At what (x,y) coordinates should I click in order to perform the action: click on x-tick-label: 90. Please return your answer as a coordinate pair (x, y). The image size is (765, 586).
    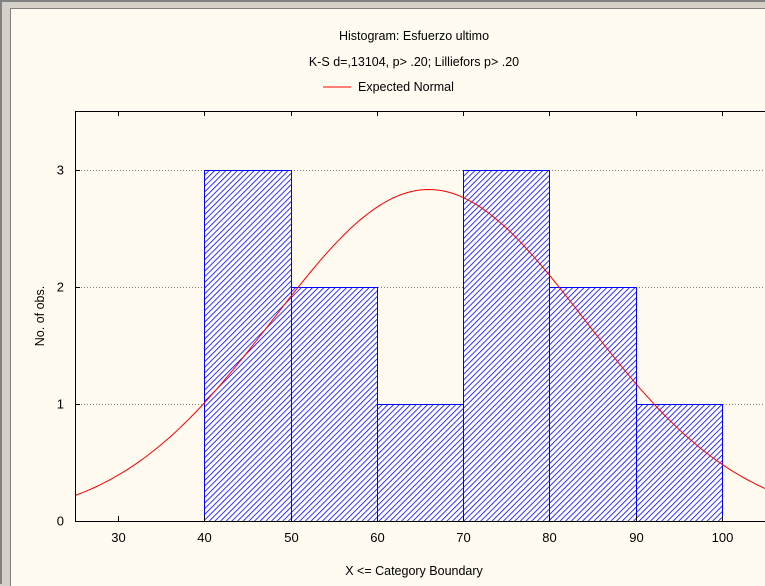
    Looking at the image, I should click on (636, 537).